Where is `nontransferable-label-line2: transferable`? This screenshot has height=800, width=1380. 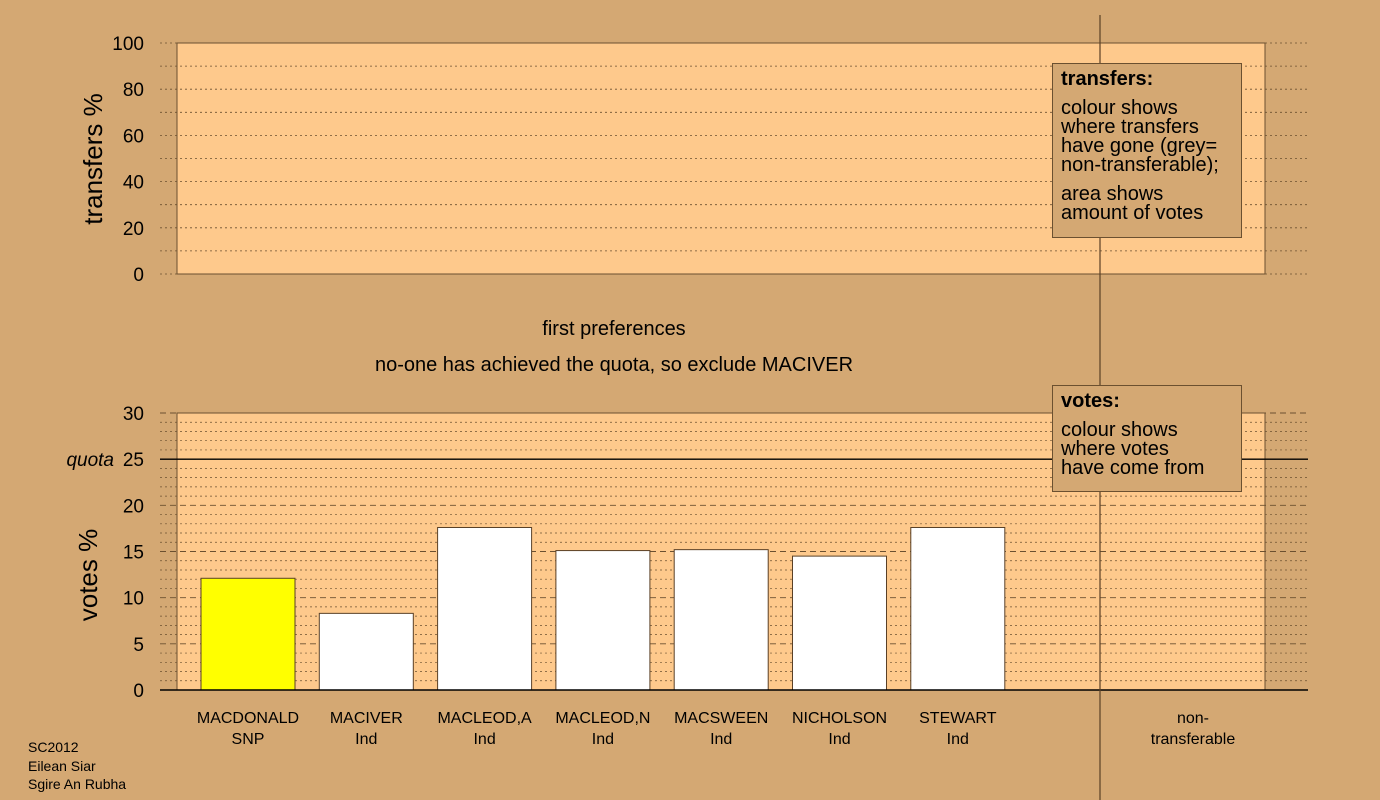 nontransferable-label-line2: transferable is located at coordinates (1193, 739).